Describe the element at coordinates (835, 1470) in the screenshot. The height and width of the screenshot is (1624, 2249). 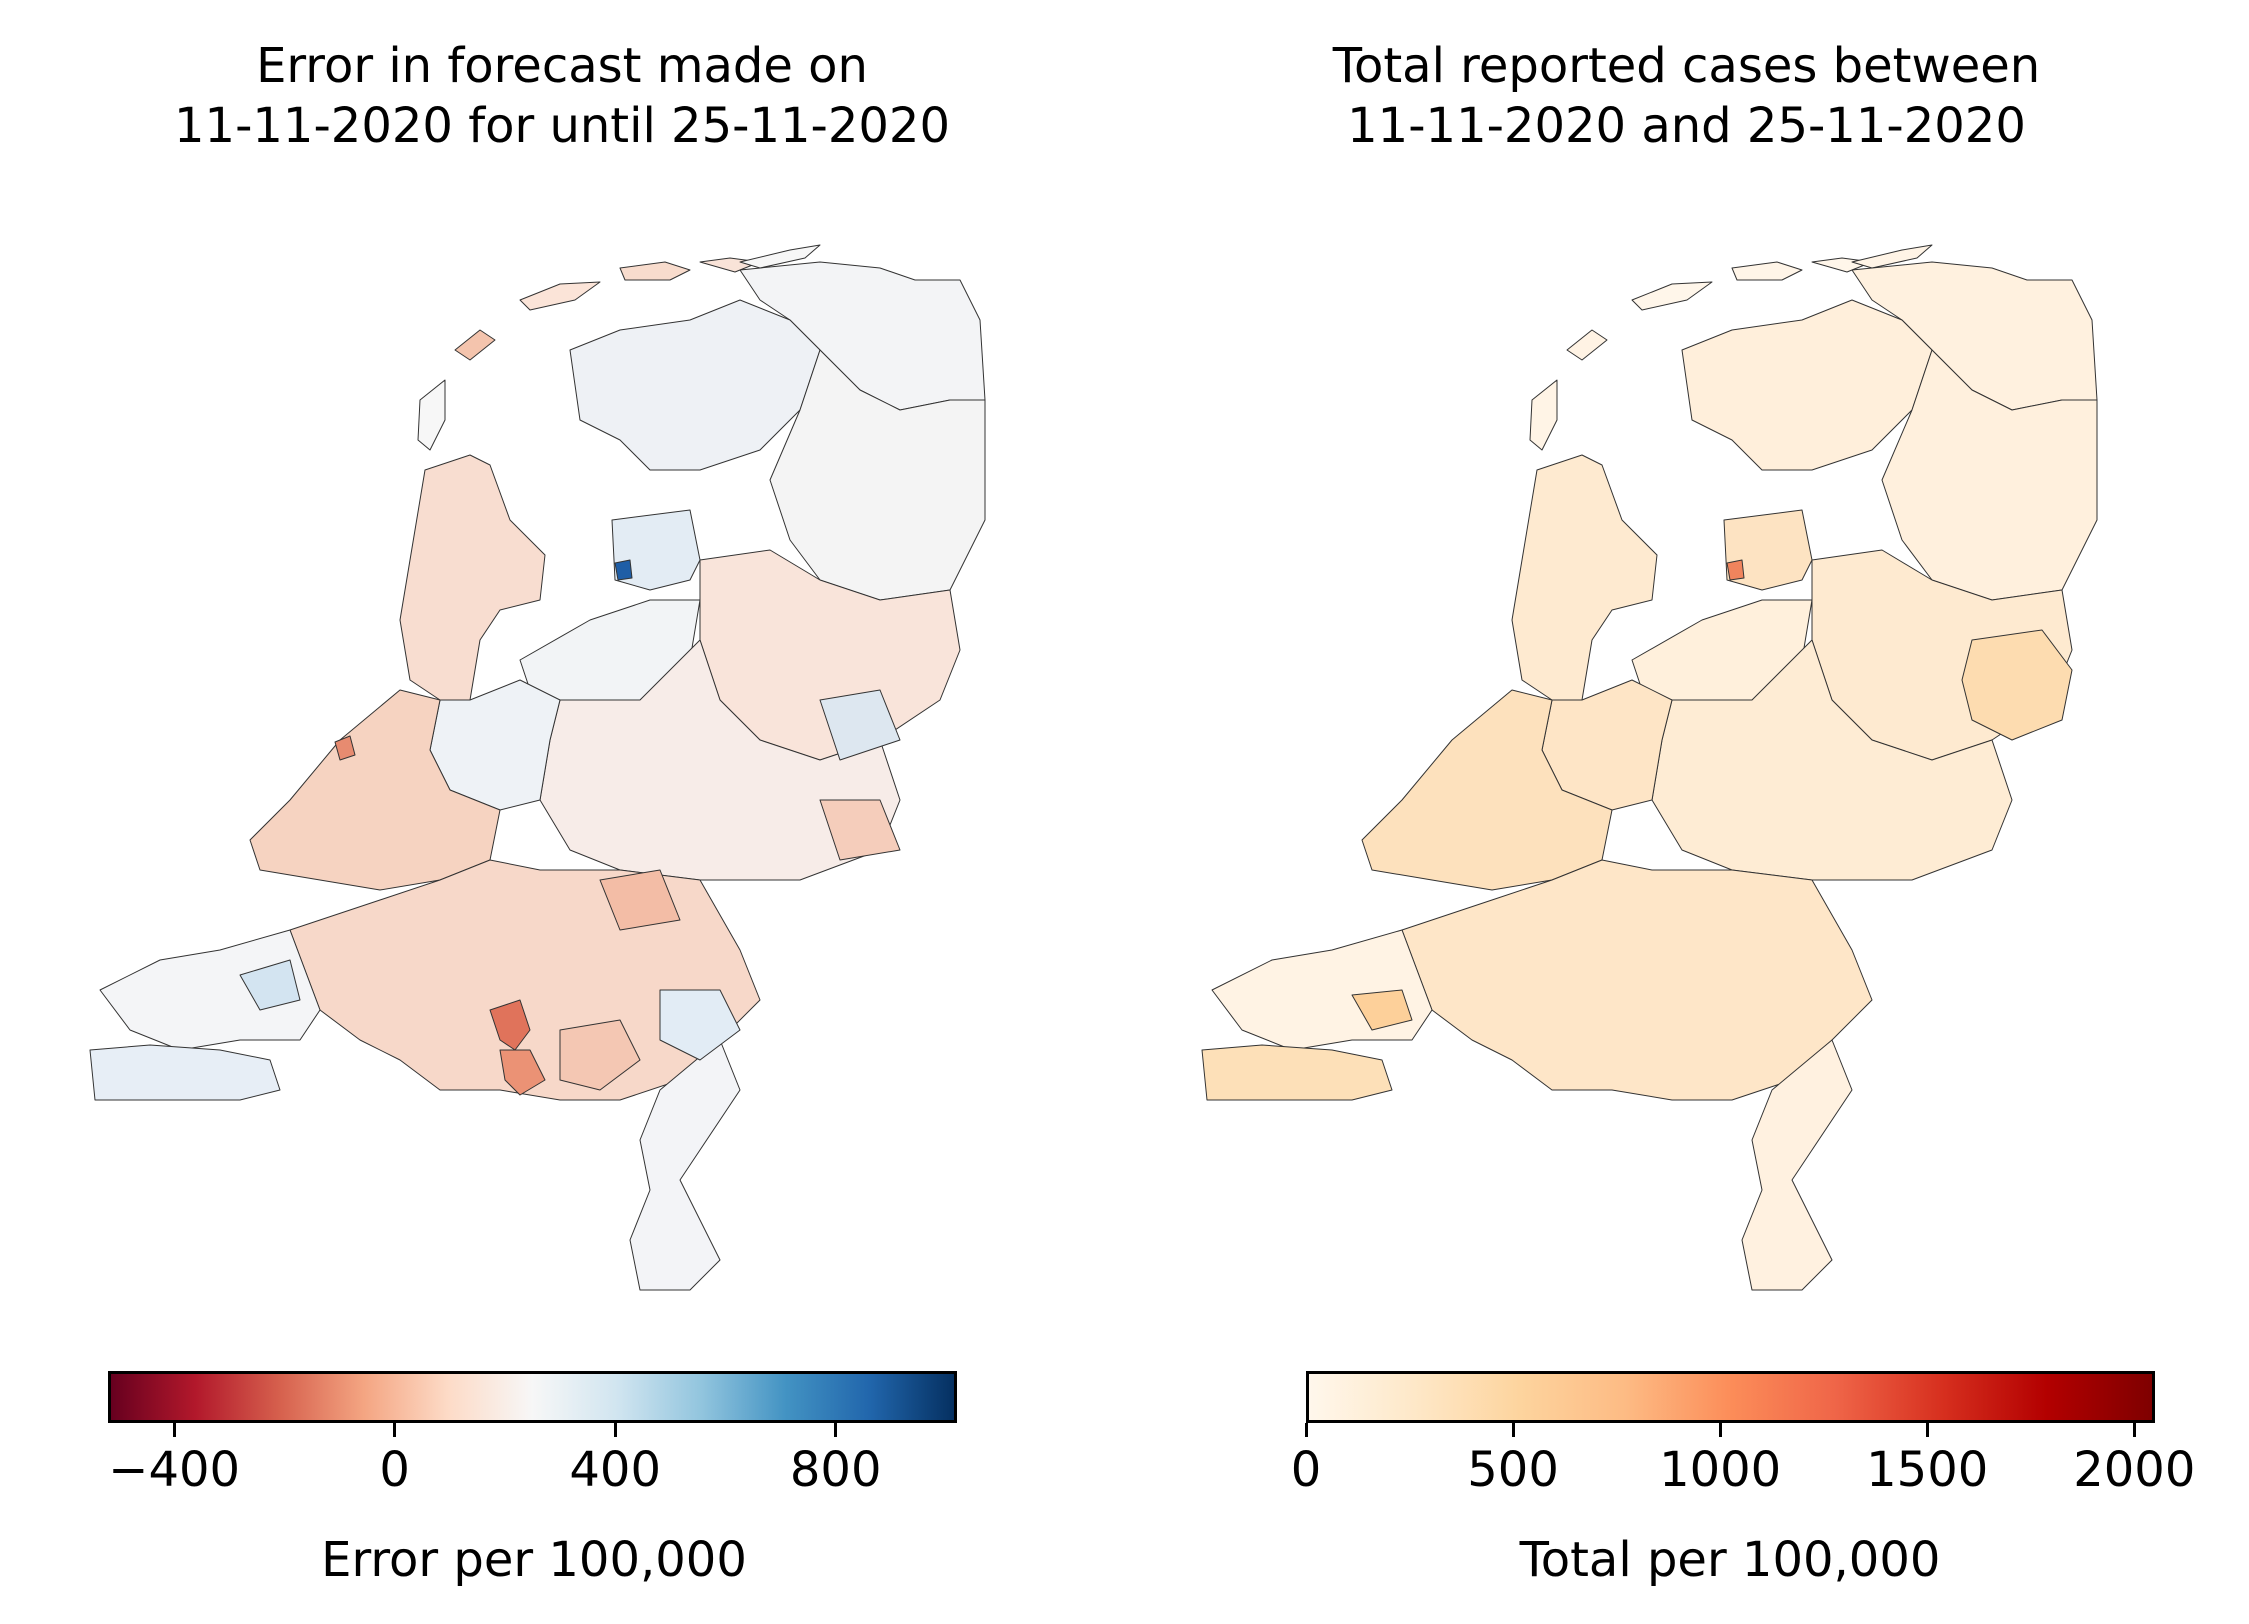
I see `left-colorbar-tick-label: 800` at that location.